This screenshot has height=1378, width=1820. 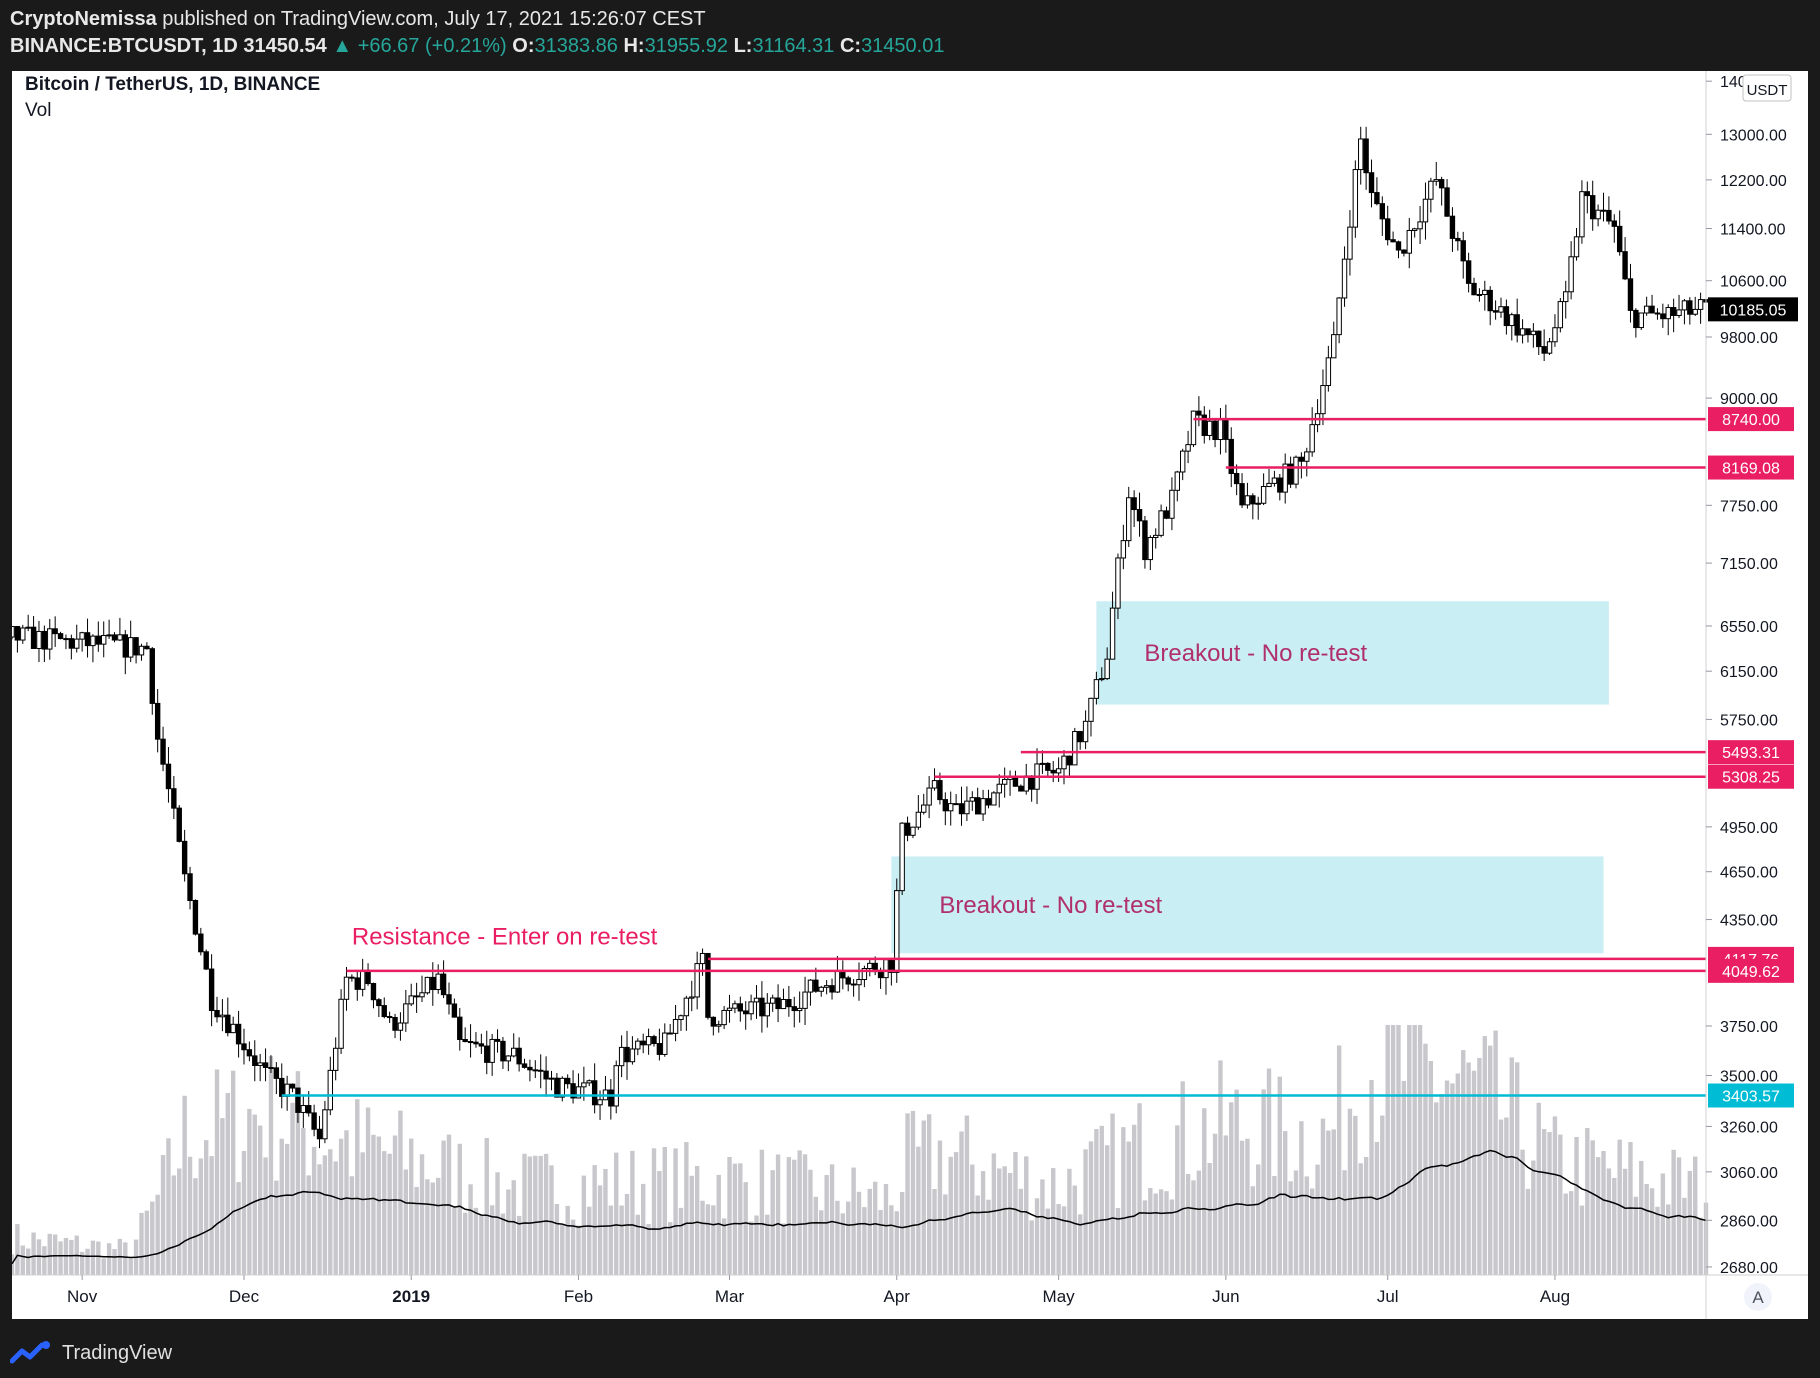 What do you see at coordinates (124, 46) in the screenshot?
I see `symbol: BINANCE:BTCUSDT, 1D` at bounding box center [124, 46].